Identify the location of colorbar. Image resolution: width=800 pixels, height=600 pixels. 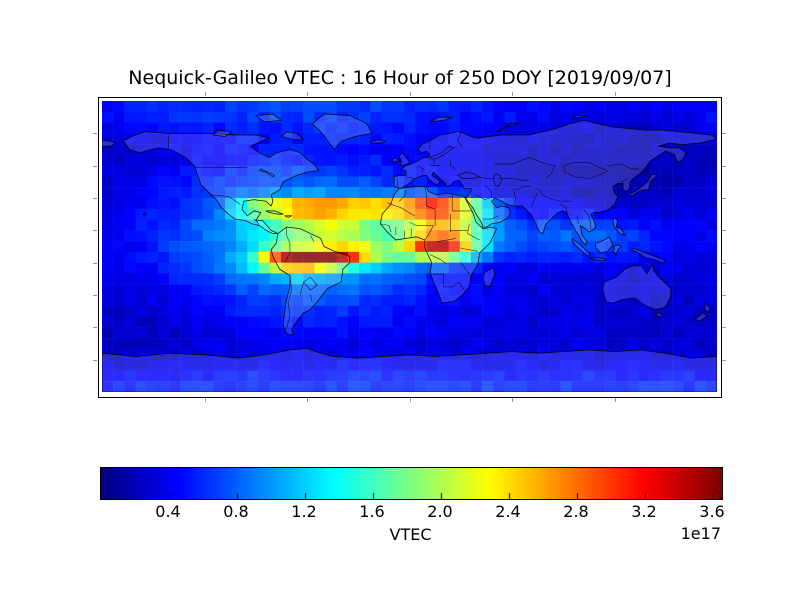
(411, 483).